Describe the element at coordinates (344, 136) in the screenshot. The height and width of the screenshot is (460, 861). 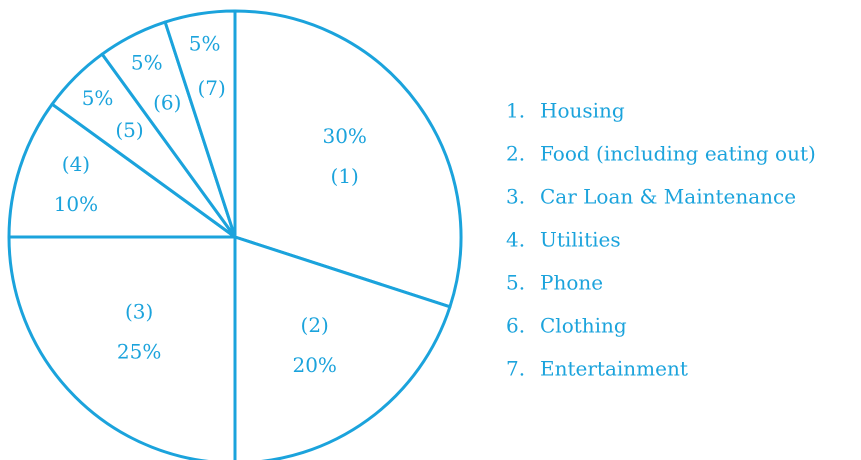
I see `slice-value-label: 30%` at that location.